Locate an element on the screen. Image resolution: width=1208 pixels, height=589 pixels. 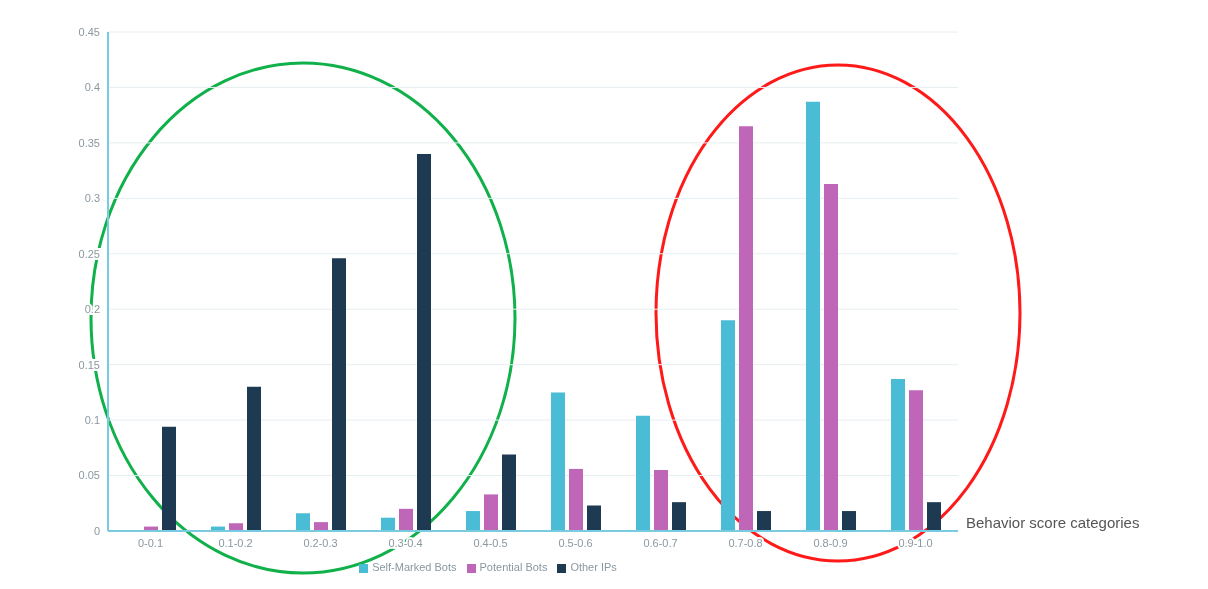
y-tick-label: 0.1 is located at coordinates (92, 420).